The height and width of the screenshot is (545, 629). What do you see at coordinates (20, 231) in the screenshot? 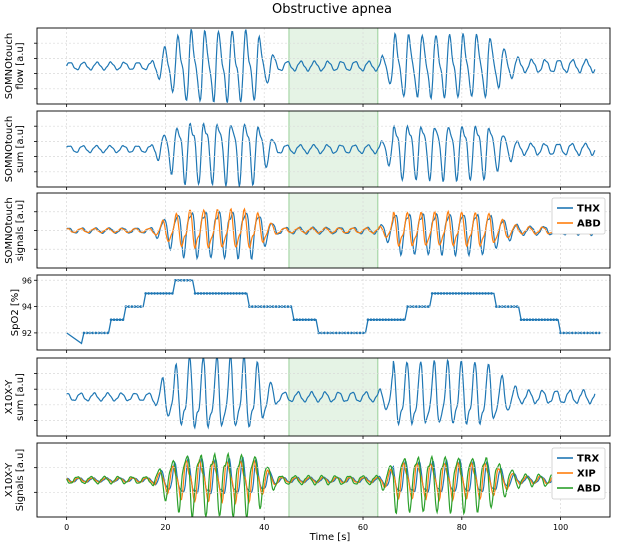
I see `y-axis-label: signals [a.u]` at bounding box center [20, 231].